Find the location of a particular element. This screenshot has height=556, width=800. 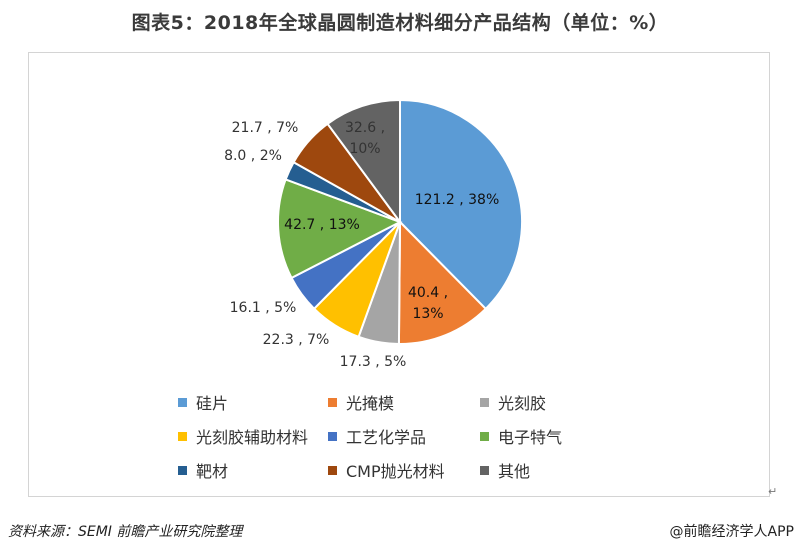

legend-item-3: 光刻胶 is located at coordinates (513, 402).